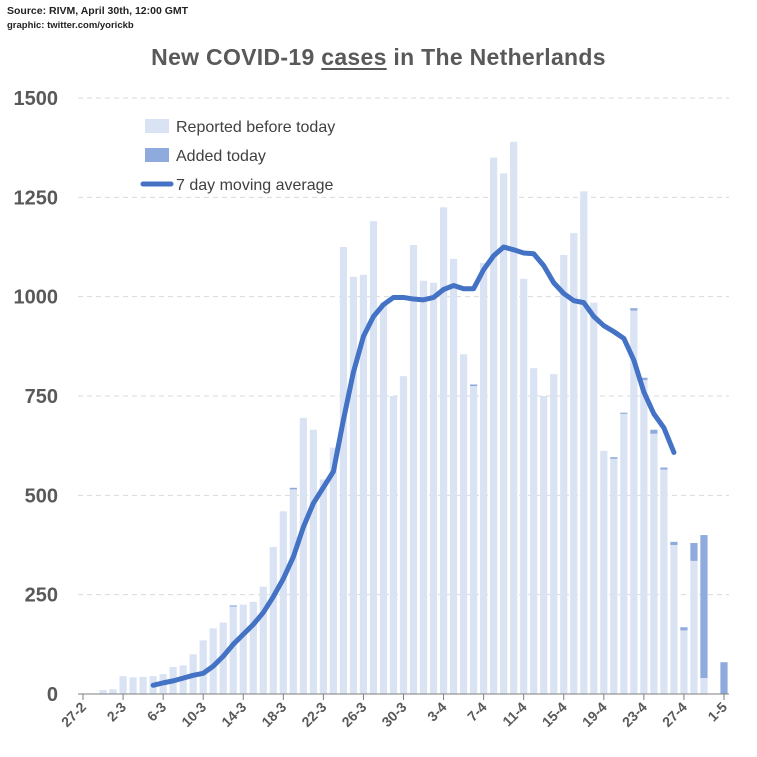 This screenshot has width=757, height=757. Describe the element at coordinates (353, 714) in the screenshot. I see `x-tick-label: 26-3` at that location.